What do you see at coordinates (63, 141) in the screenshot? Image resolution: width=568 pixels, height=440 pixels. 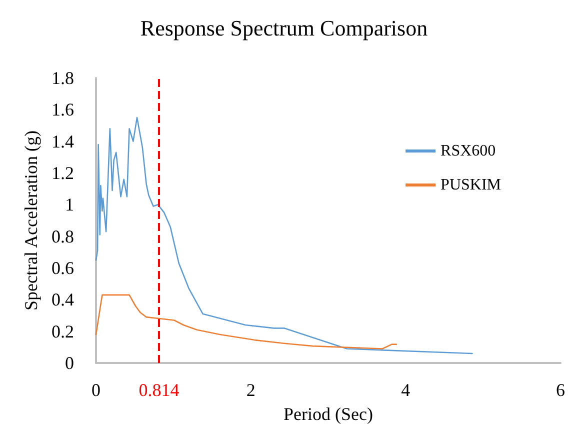 I see `y-tick-label: 1.4` at bounding box center [63, 141].